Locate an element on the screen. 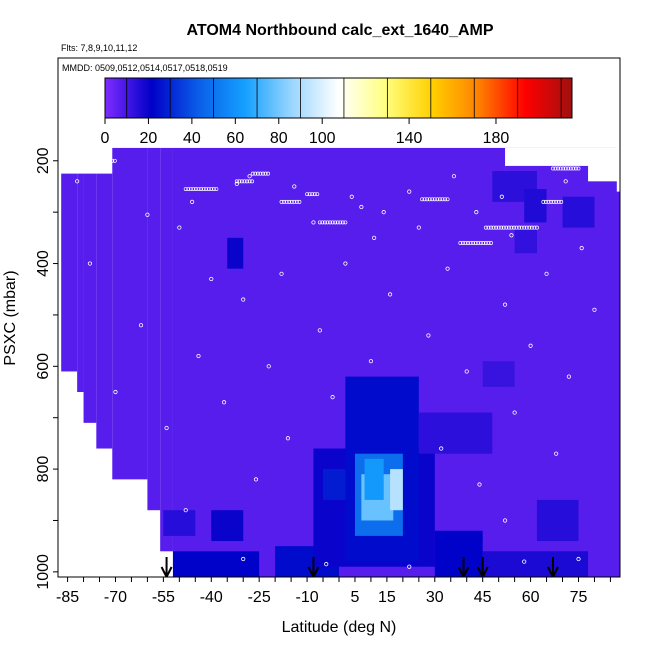 The width and height of the screenshot is (650, 650). colorbar-tick-label: 60 is located at coordinates (235, 138).